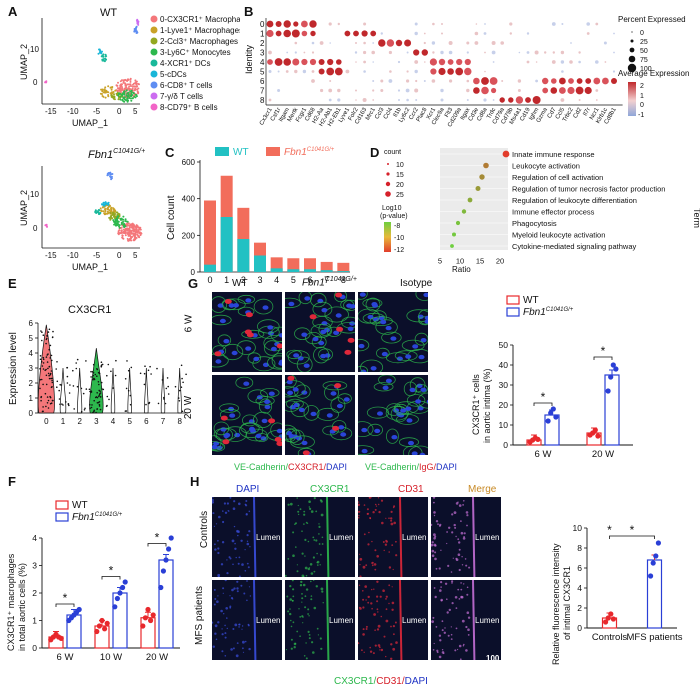  Describe the element at coordinates (34, 593) in the screenshot. I see `f-ytick-label: 2` at that location.